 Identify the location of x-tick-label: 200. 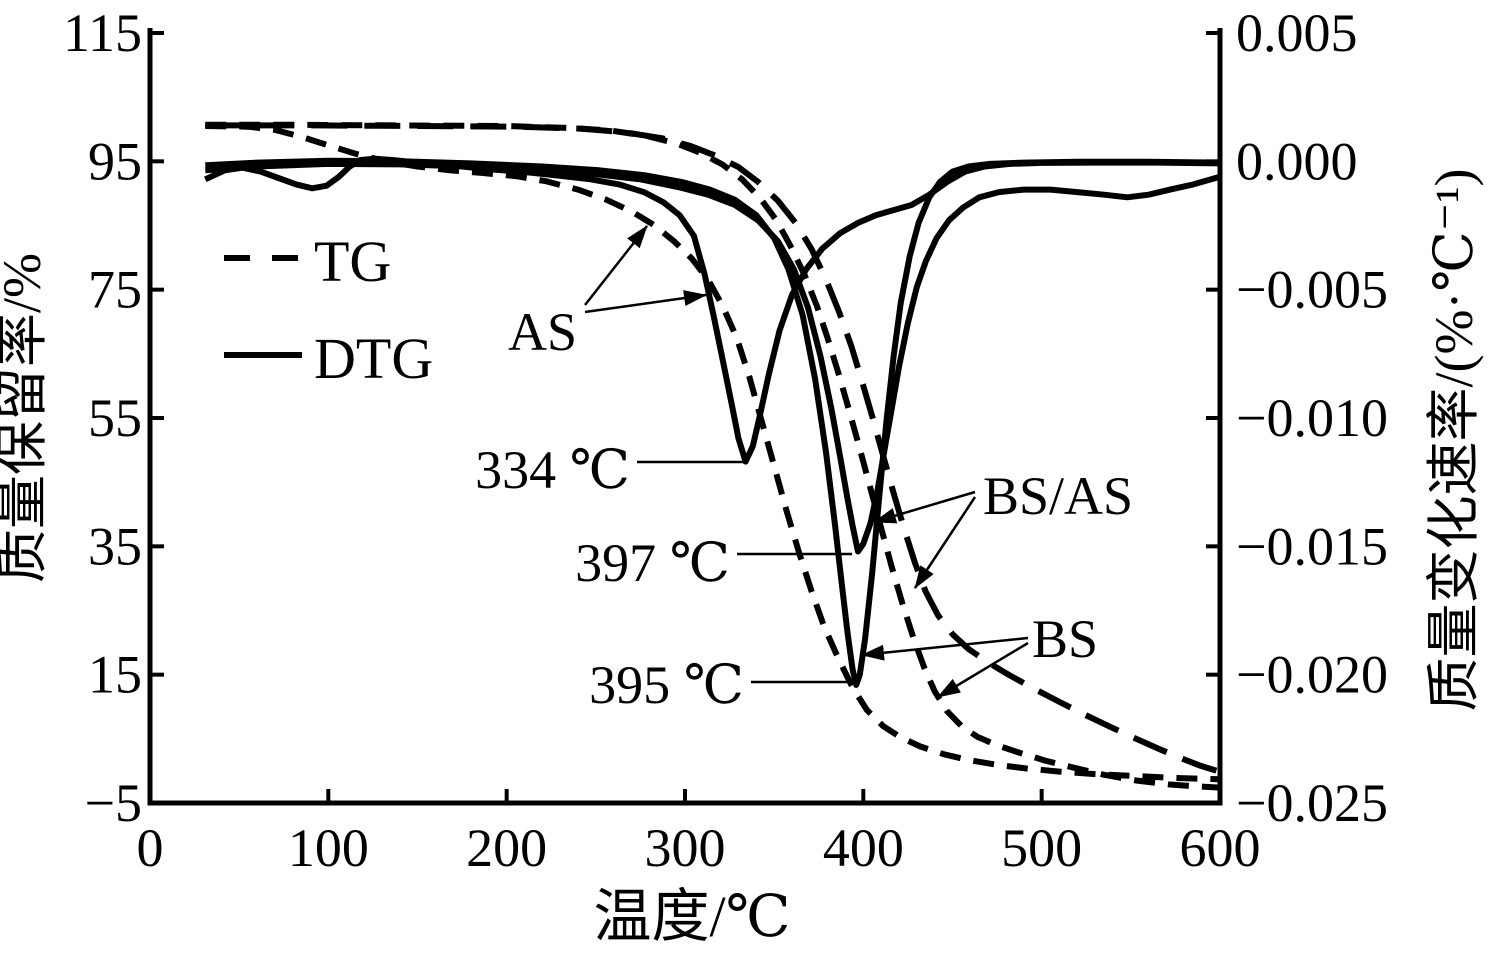
(506, 848).